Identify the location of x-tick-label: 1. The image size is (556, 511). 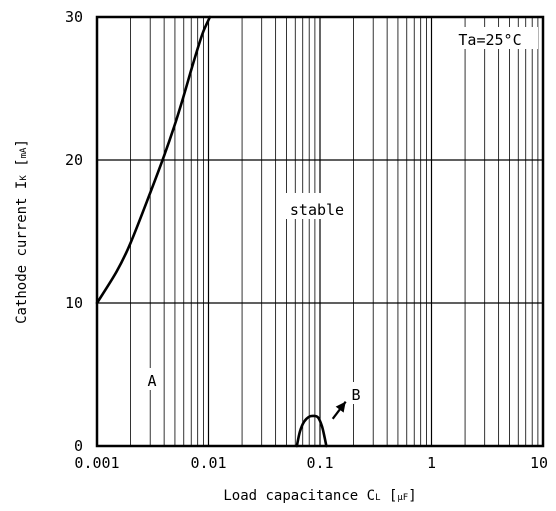
(431, 463).